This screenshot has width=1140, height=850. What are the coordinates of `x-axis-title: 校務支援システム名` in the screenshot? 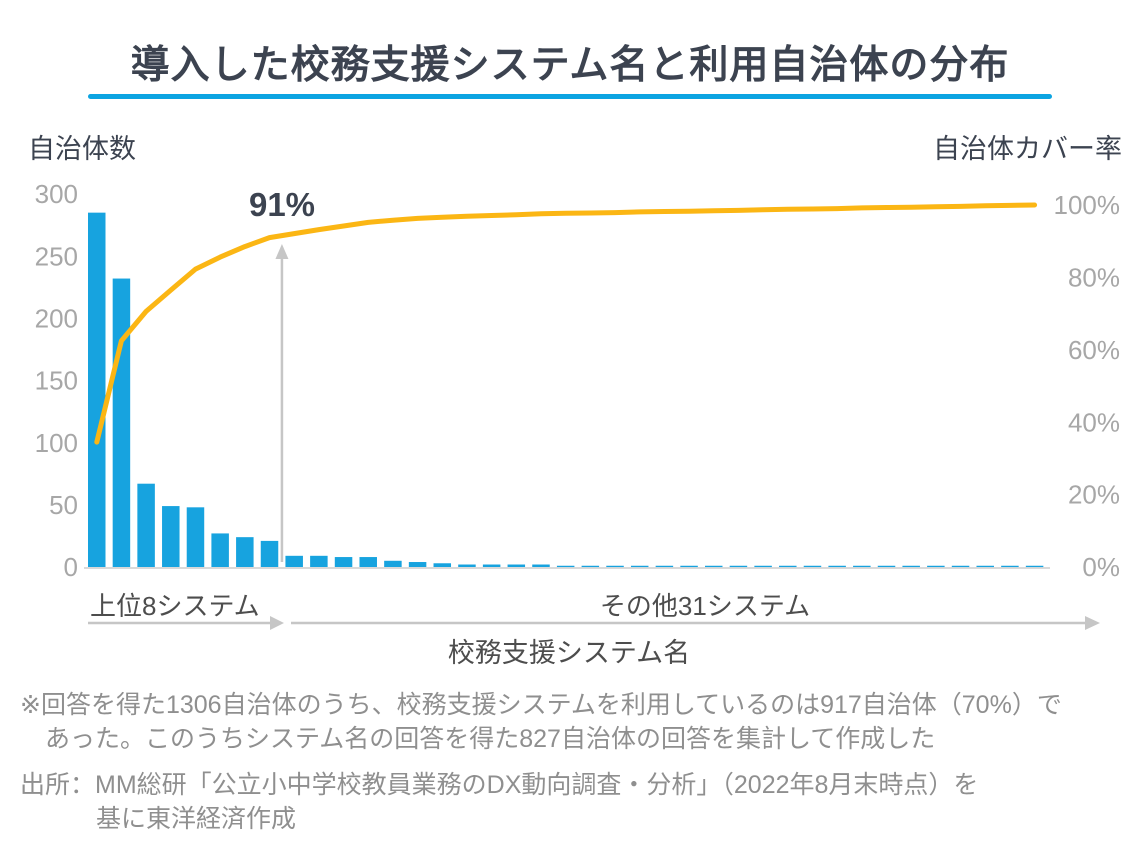 It's located at (569, 653).